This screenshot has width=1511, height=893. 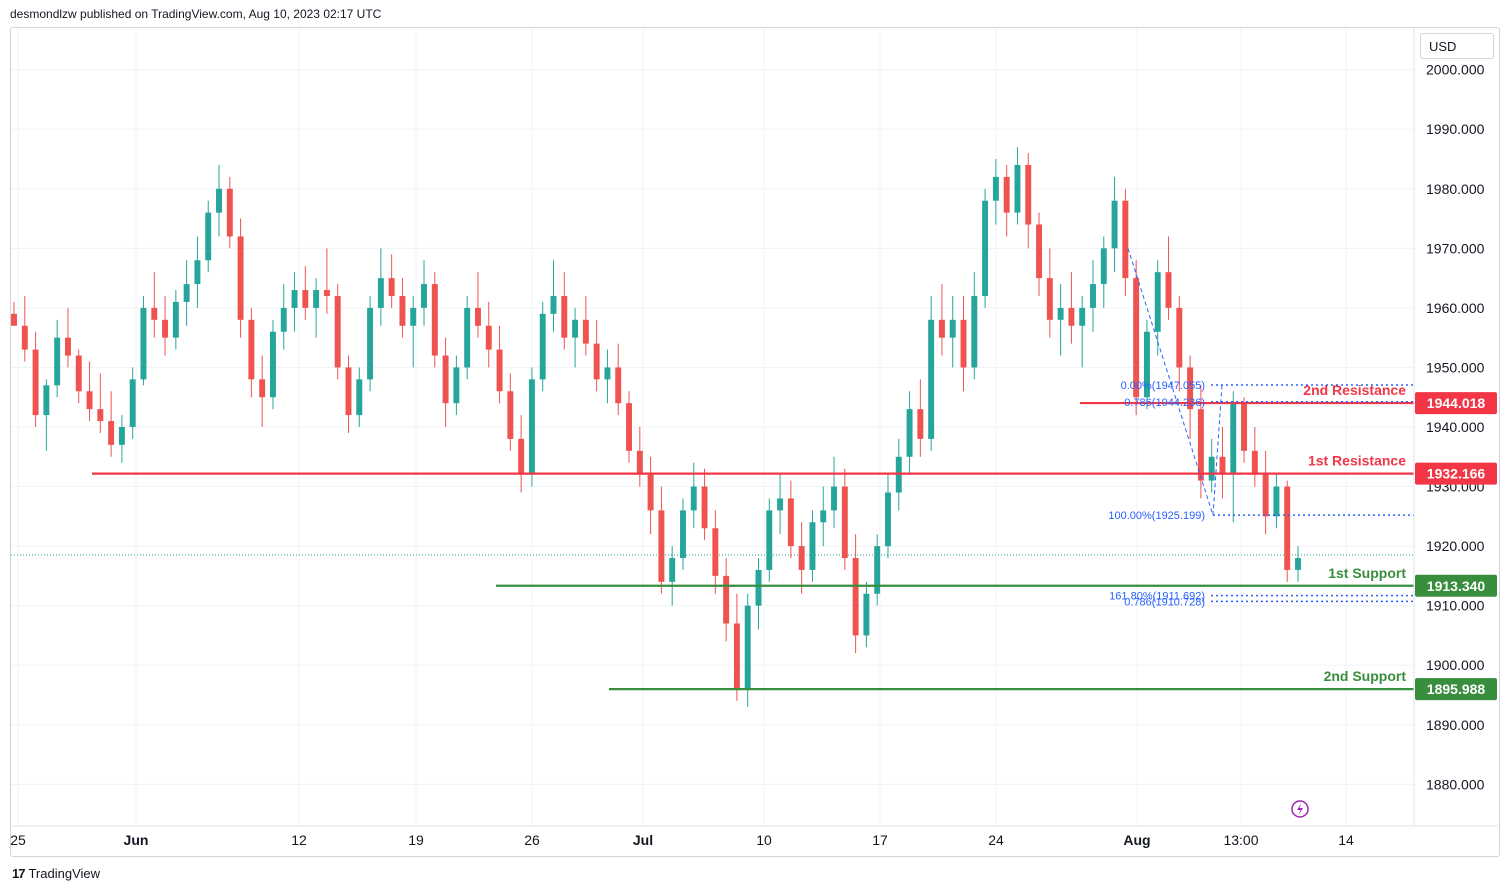 What do you see at coordinates (1300, 809) in the screenshot?
I see `lightning-icon` at bounding box center [1300, 809].